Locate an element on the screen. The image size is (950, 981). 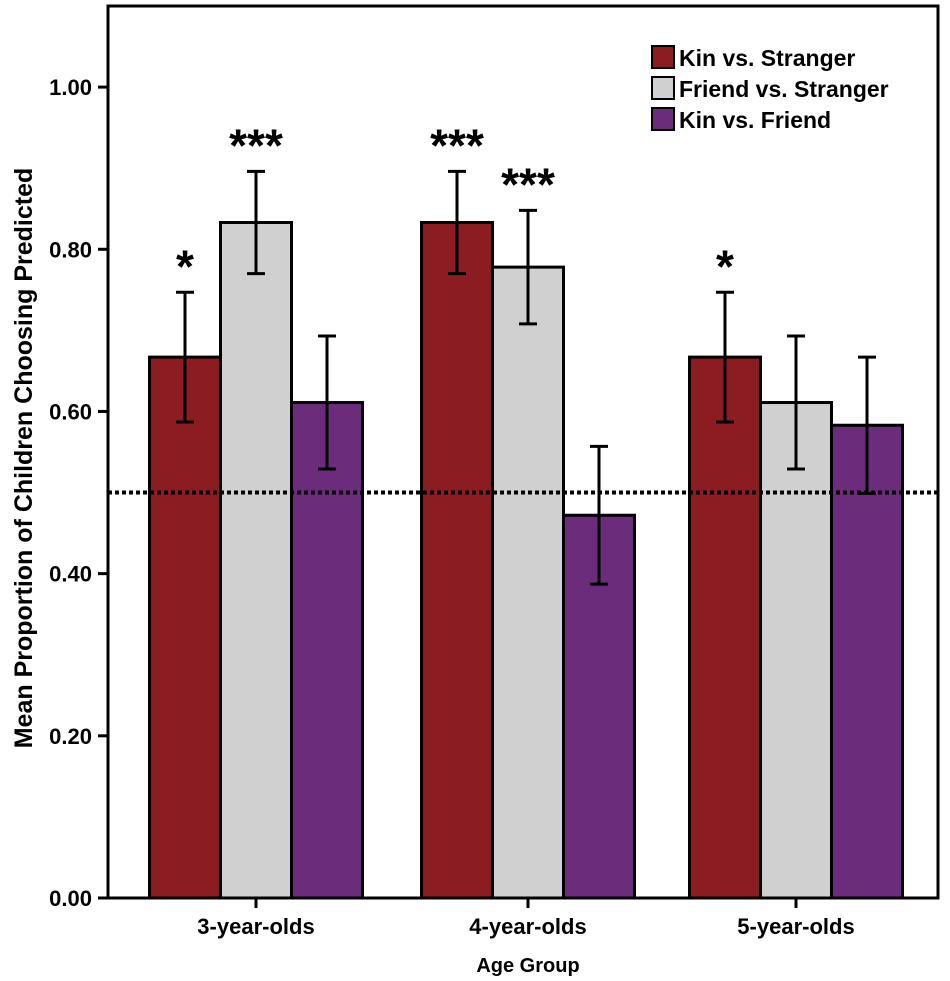
y-tick-label: 0.60 is located at coordinates (70, 411).